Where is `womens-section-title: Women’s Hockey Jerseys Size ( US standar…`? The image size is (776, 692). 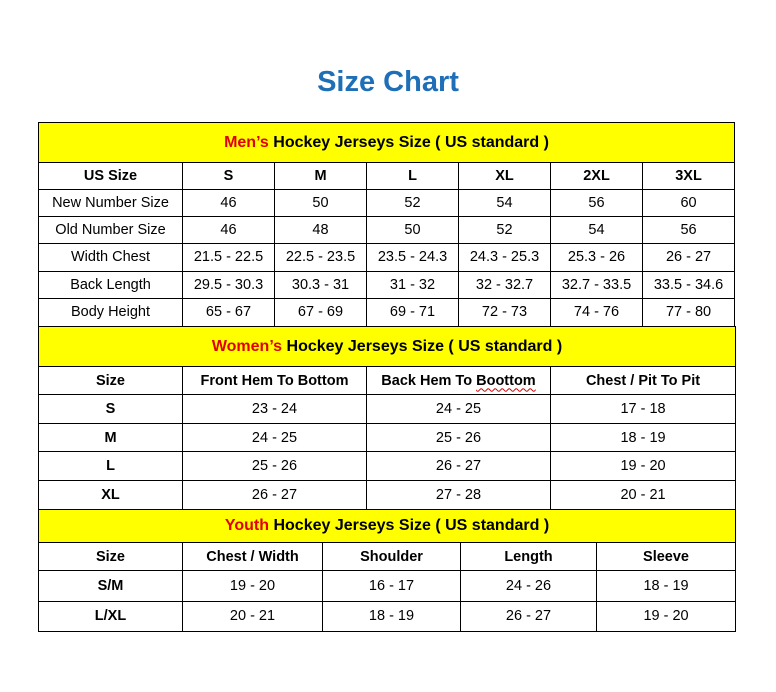
womens-section-title: Women’s Hockey Jerseys Size ( US standar… is located at coordinates (387, 346).